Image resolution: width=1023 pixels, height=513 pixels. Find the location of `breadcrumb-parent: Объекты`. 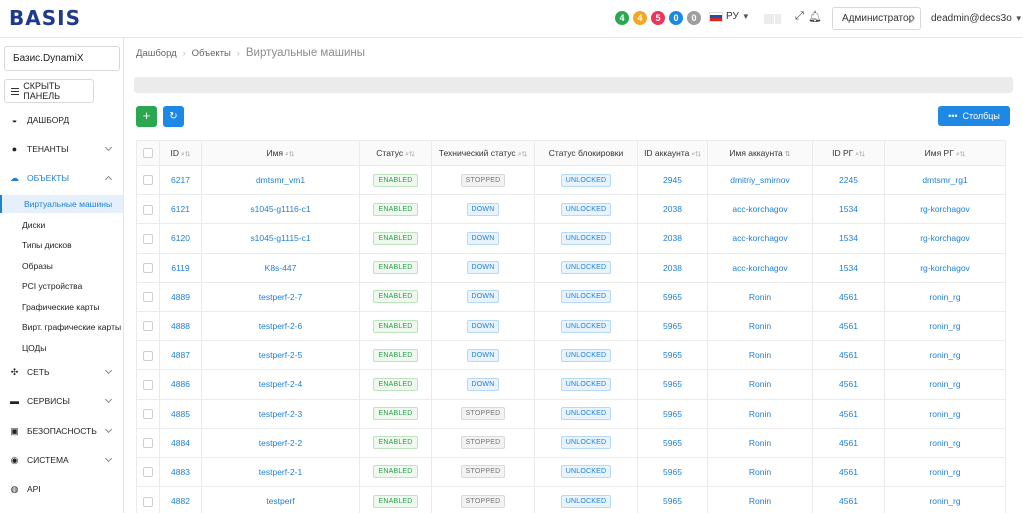

breadcrumb-parent: Объекты is located at coordinates (211, 53).